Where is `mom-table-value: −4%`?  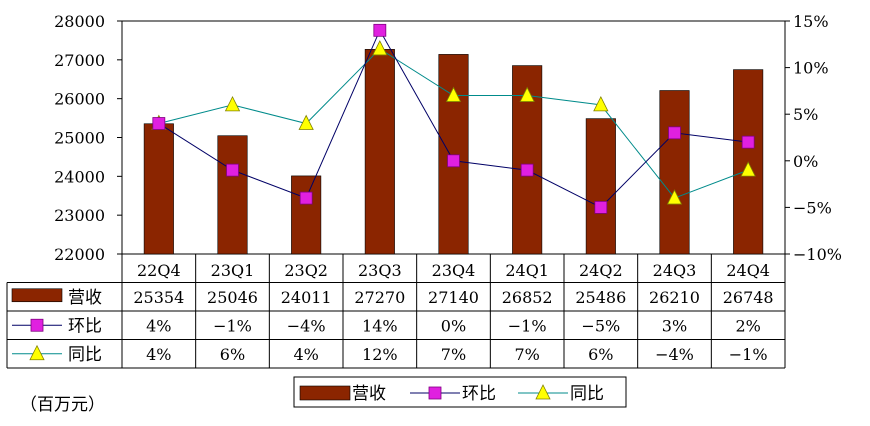
mom-table-value: −4% is located at coordinates (306, 325).